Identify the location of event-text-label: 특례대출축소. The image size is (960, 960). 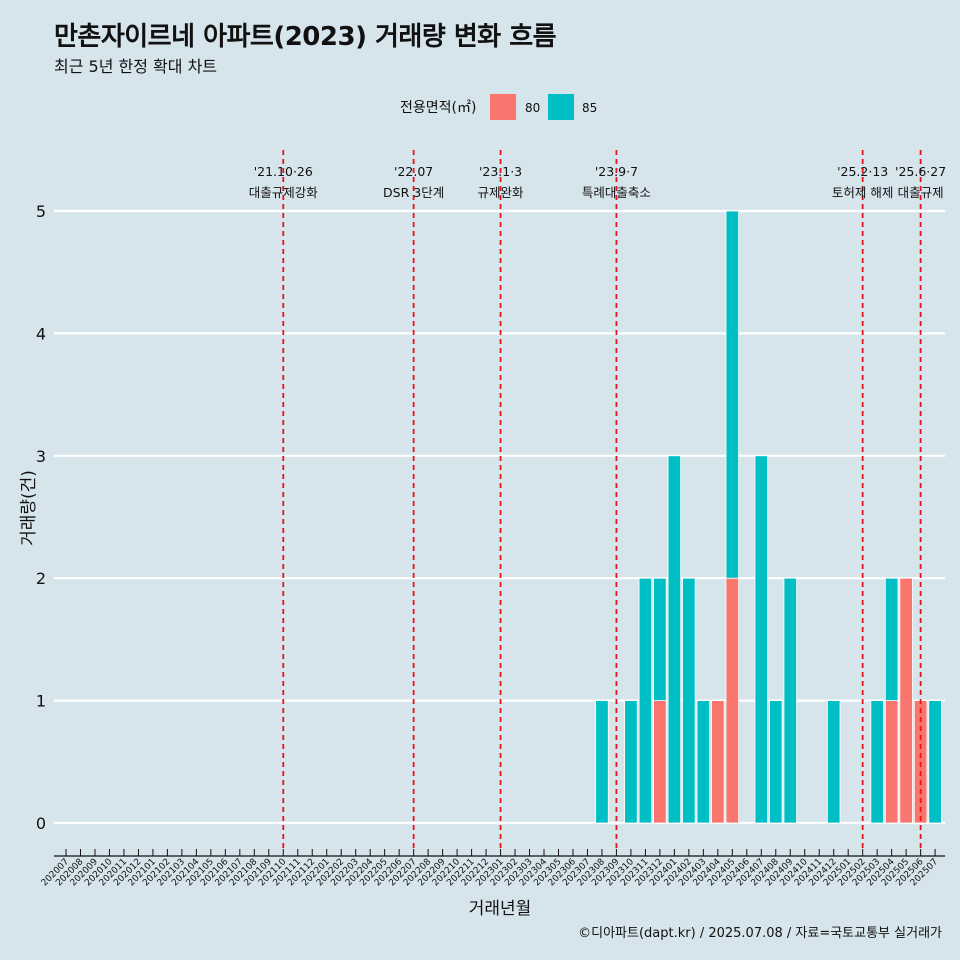
(616, 192).